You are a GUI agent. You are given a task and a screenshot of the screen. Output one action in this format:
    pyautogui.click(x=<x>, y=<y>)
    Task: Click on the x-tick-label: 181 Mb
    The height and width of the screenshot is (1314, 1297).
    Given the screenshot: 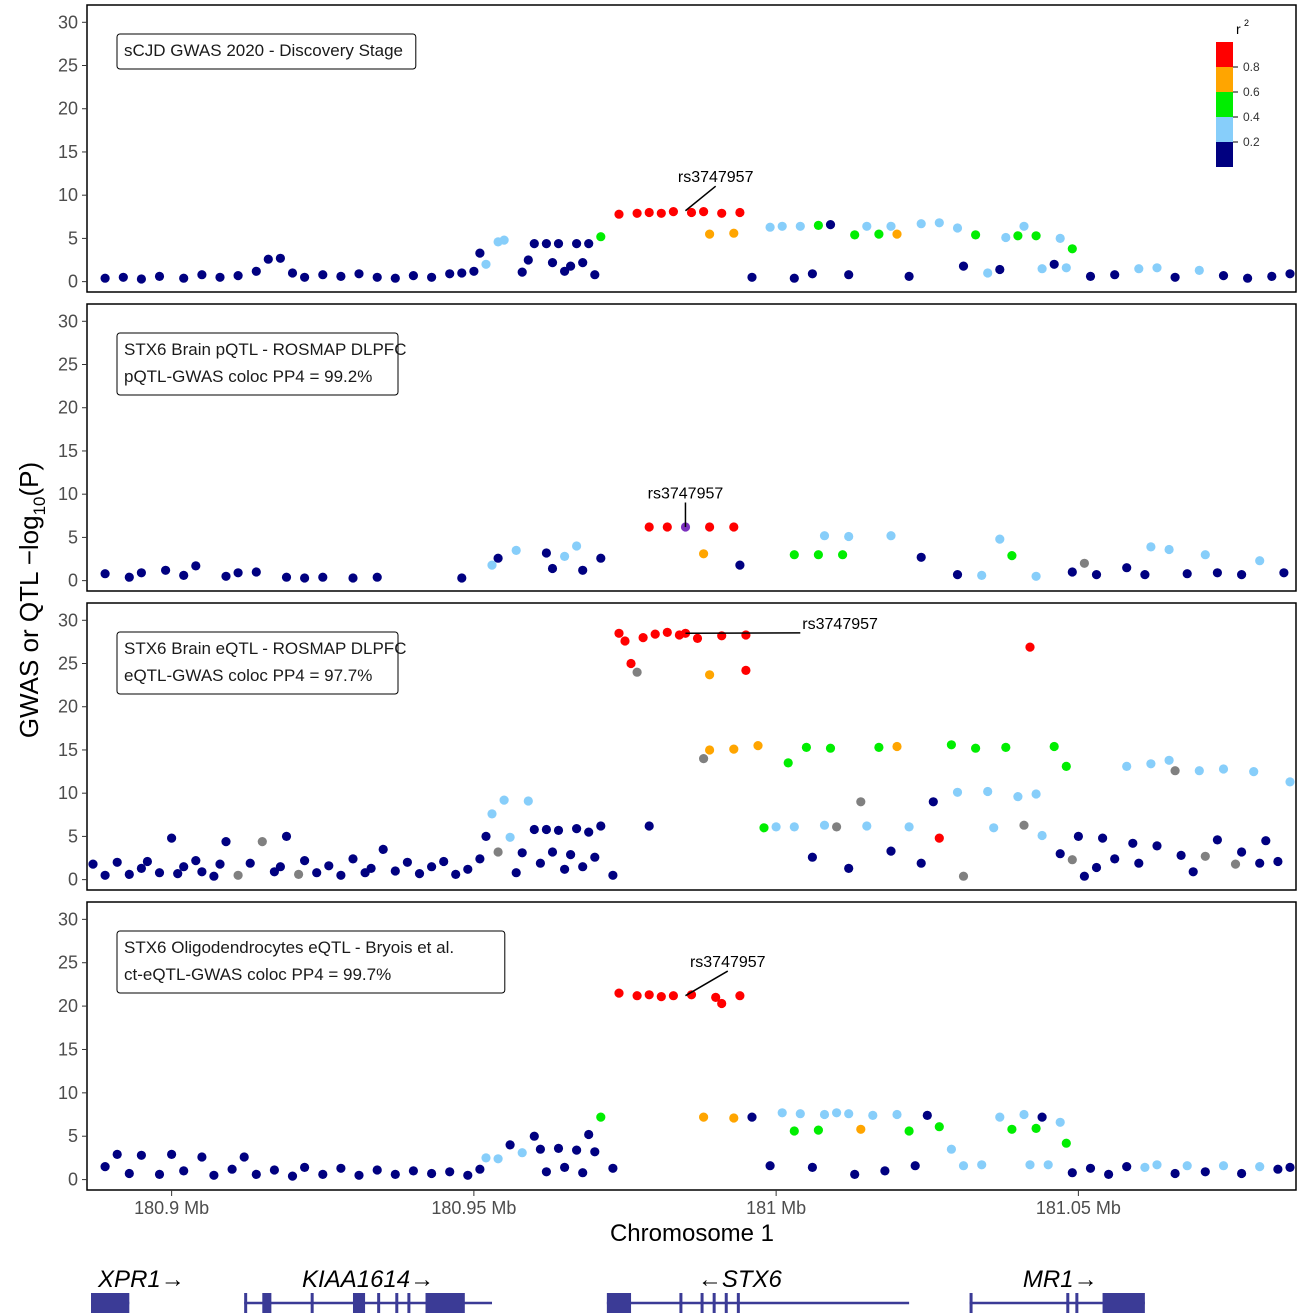 What is the action you would take?
    pyautogui.click(x=776, y=1208)
    